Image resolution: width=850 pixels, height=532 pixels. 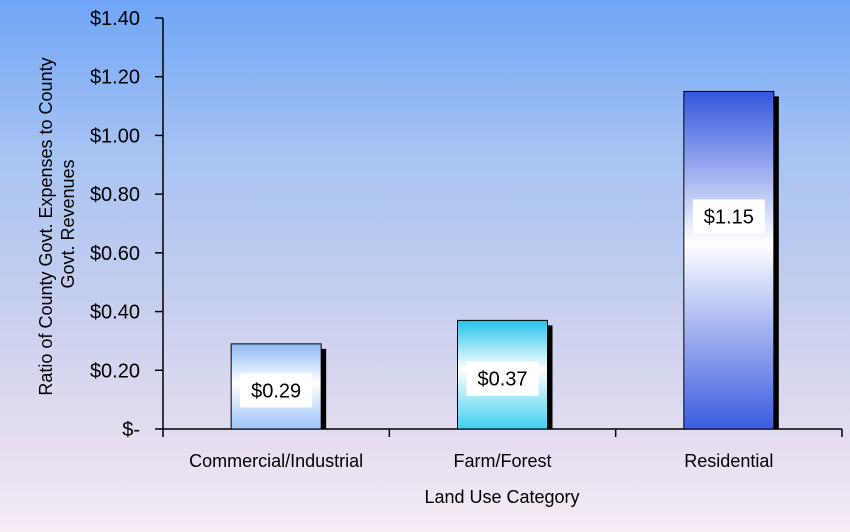 I want to click on data-label: $0.37, so click(x=502, y=380).